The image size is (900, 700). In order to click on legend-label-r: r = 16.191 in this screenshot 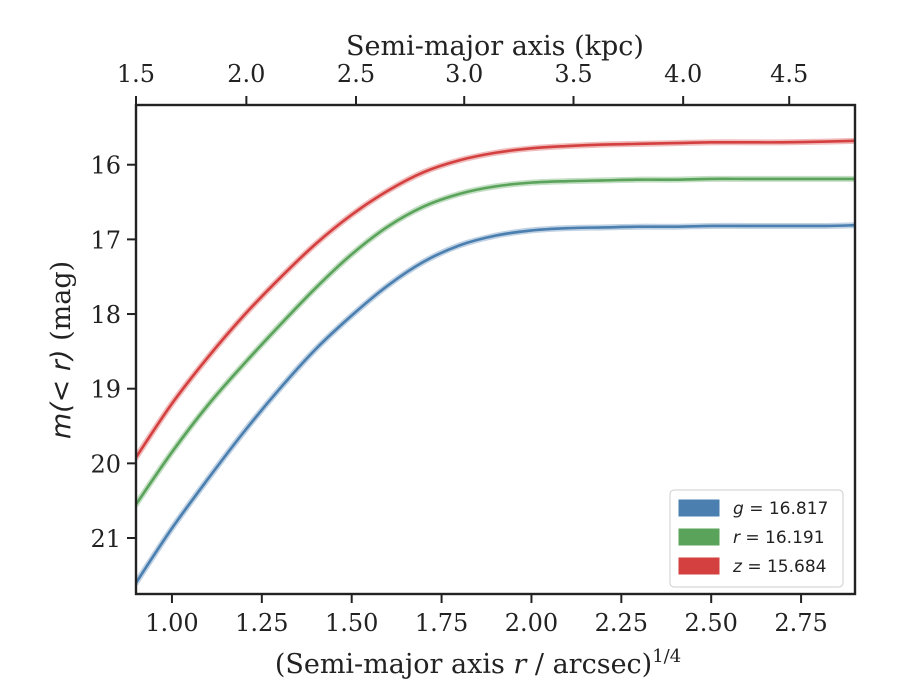, I will do `click(779, 538)`.